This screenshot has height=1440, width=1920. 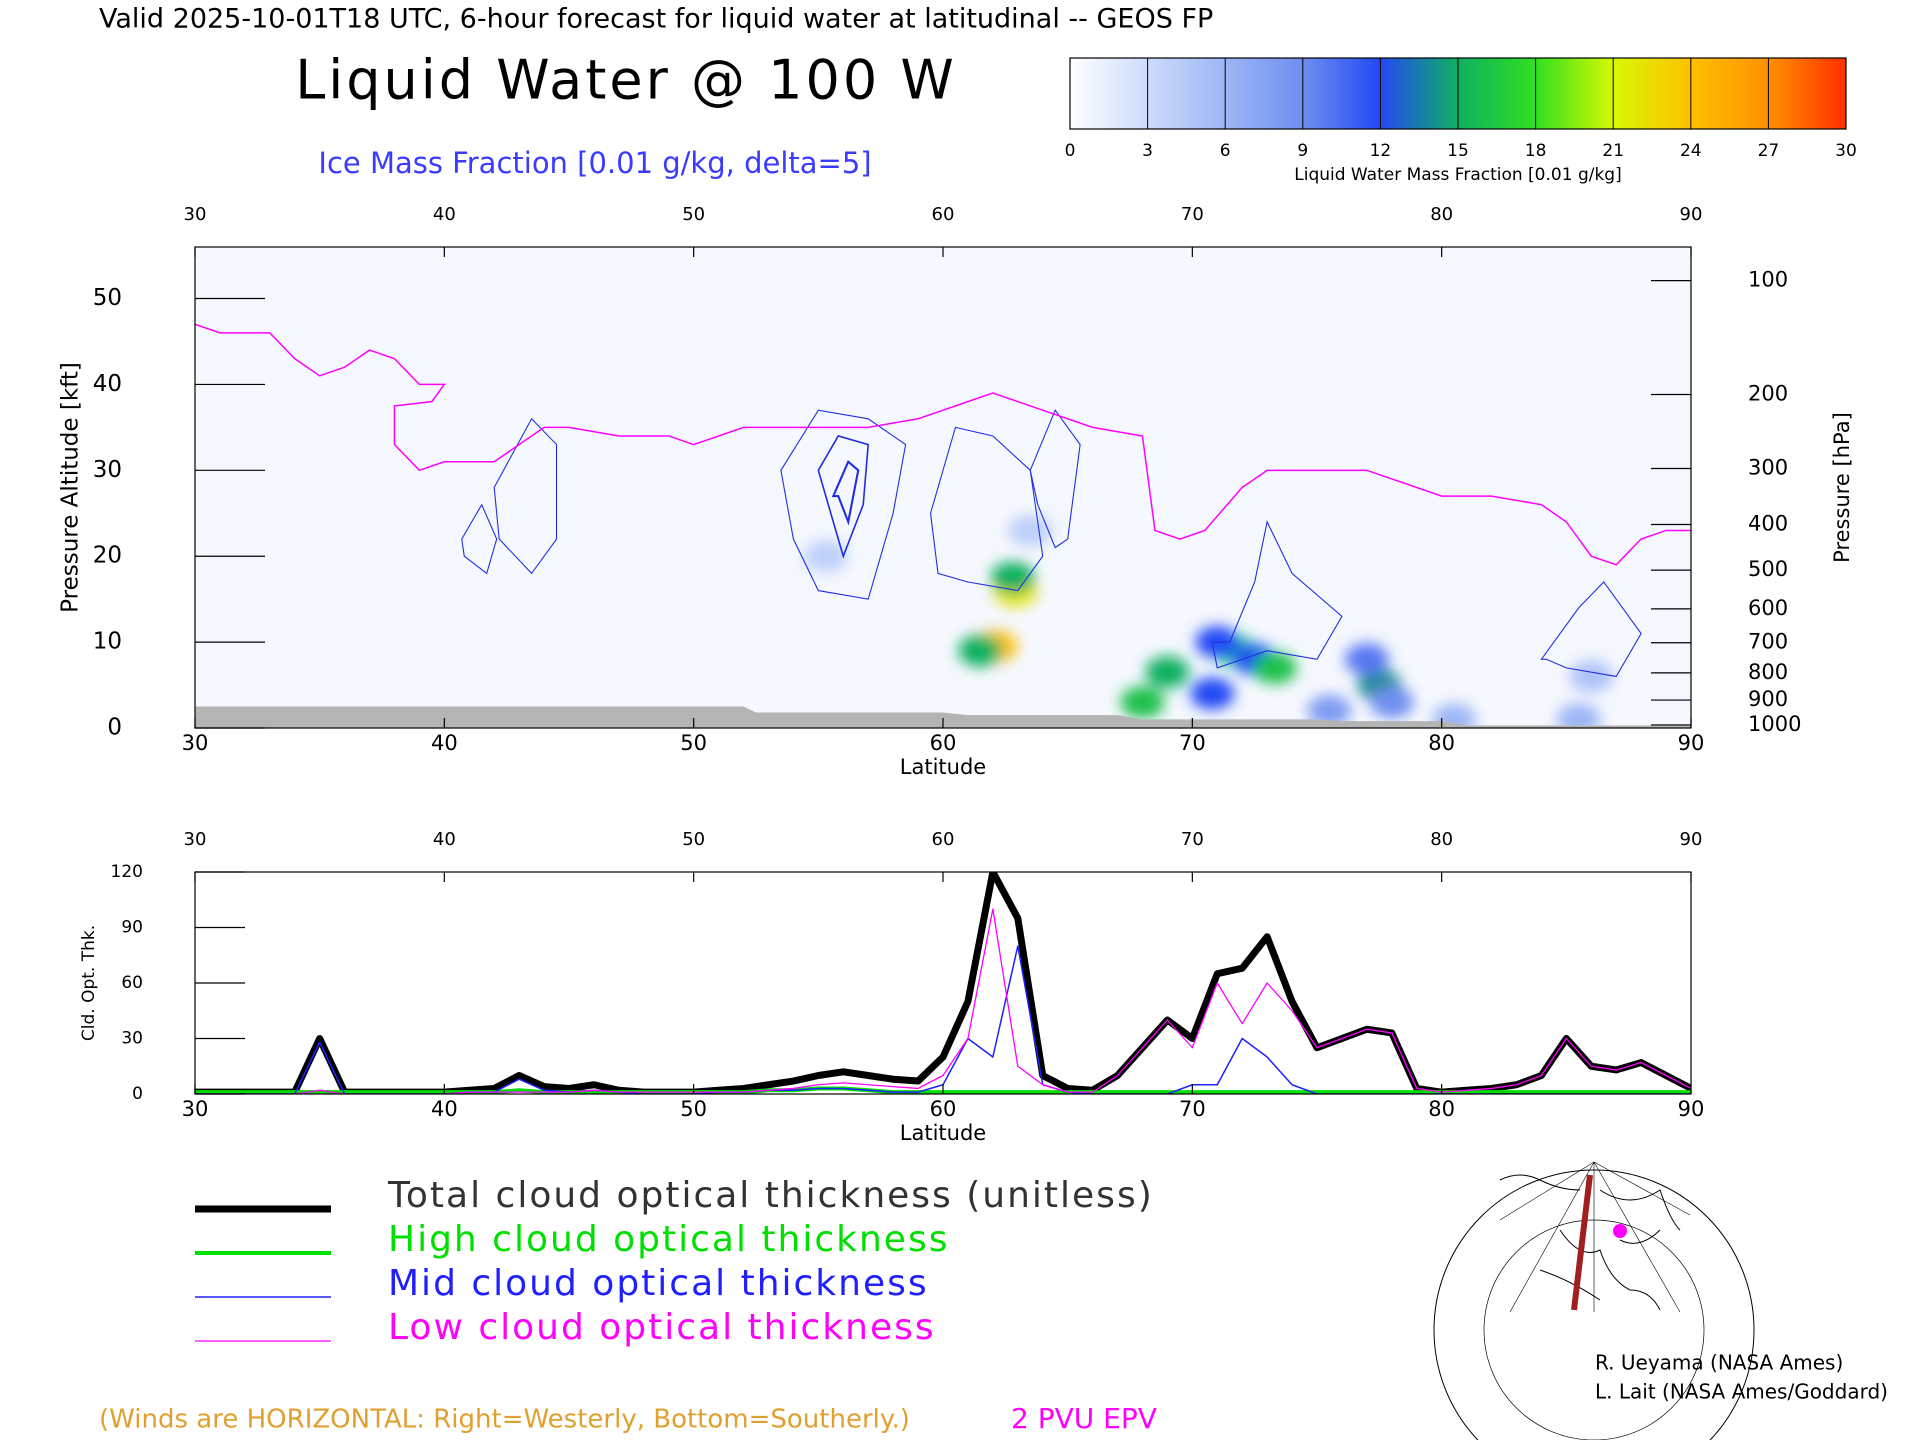 What do you see at coordinates (626, 80) in the screenshot?
I see `chart-title: Liquid Water @ 100 W` at bounding box center [626, 80].